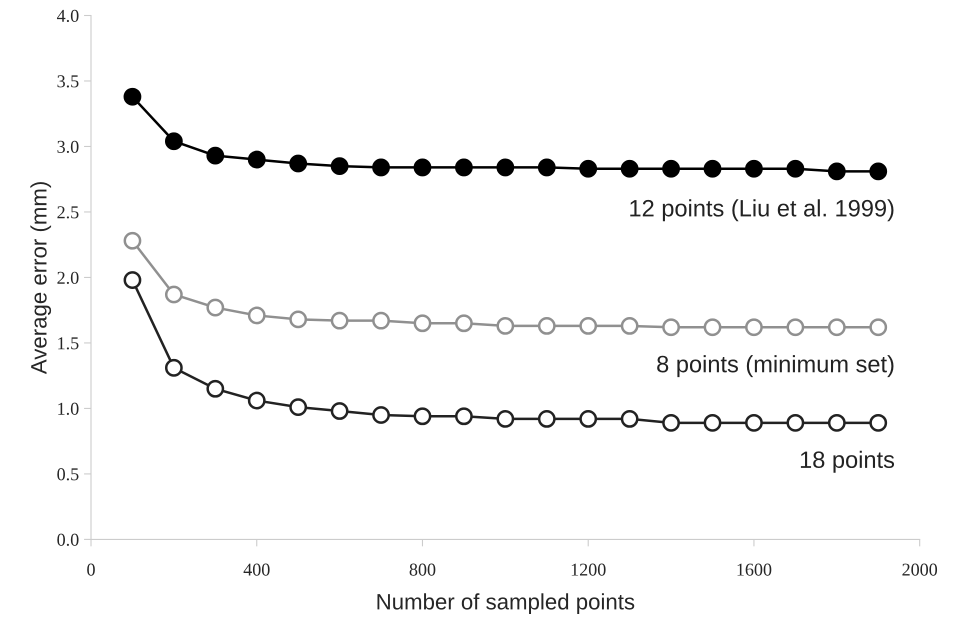 This screenshot has height=620, width=958. I want to click on y-tick-label: 2.0, so click(68, 278).